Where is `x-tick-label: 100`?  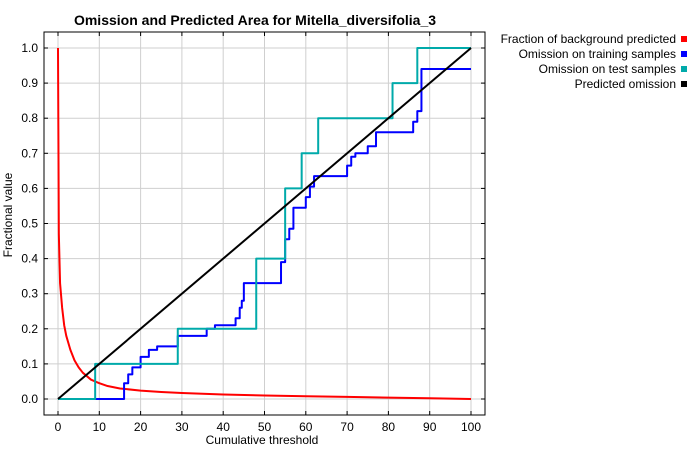
x-tick-label: 100 is located at coordinates (471, 427).